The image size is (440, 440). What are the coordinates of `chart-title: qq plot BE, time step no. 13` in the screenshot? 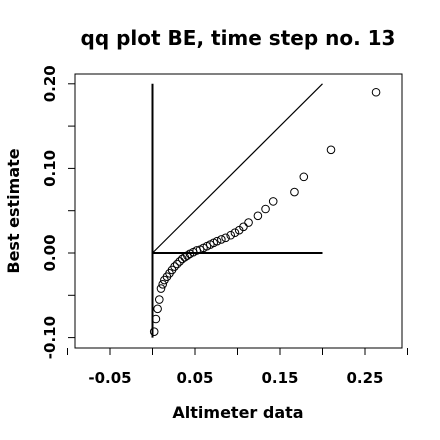 It's located at (238, 38).